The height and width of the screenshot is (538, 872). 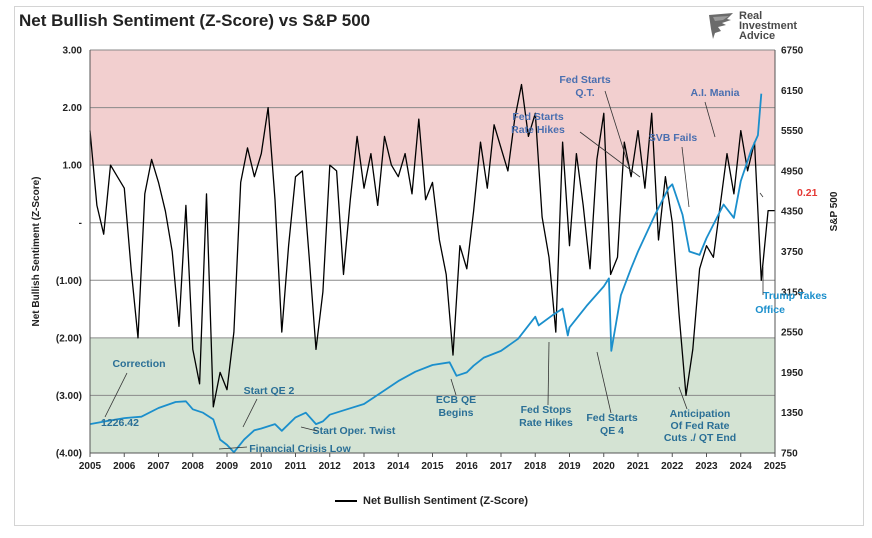 What do you see at coordinates (584, 93) in the screenshot?
I see `annotation-text: Q.T.` at bounding box center [584, 93].